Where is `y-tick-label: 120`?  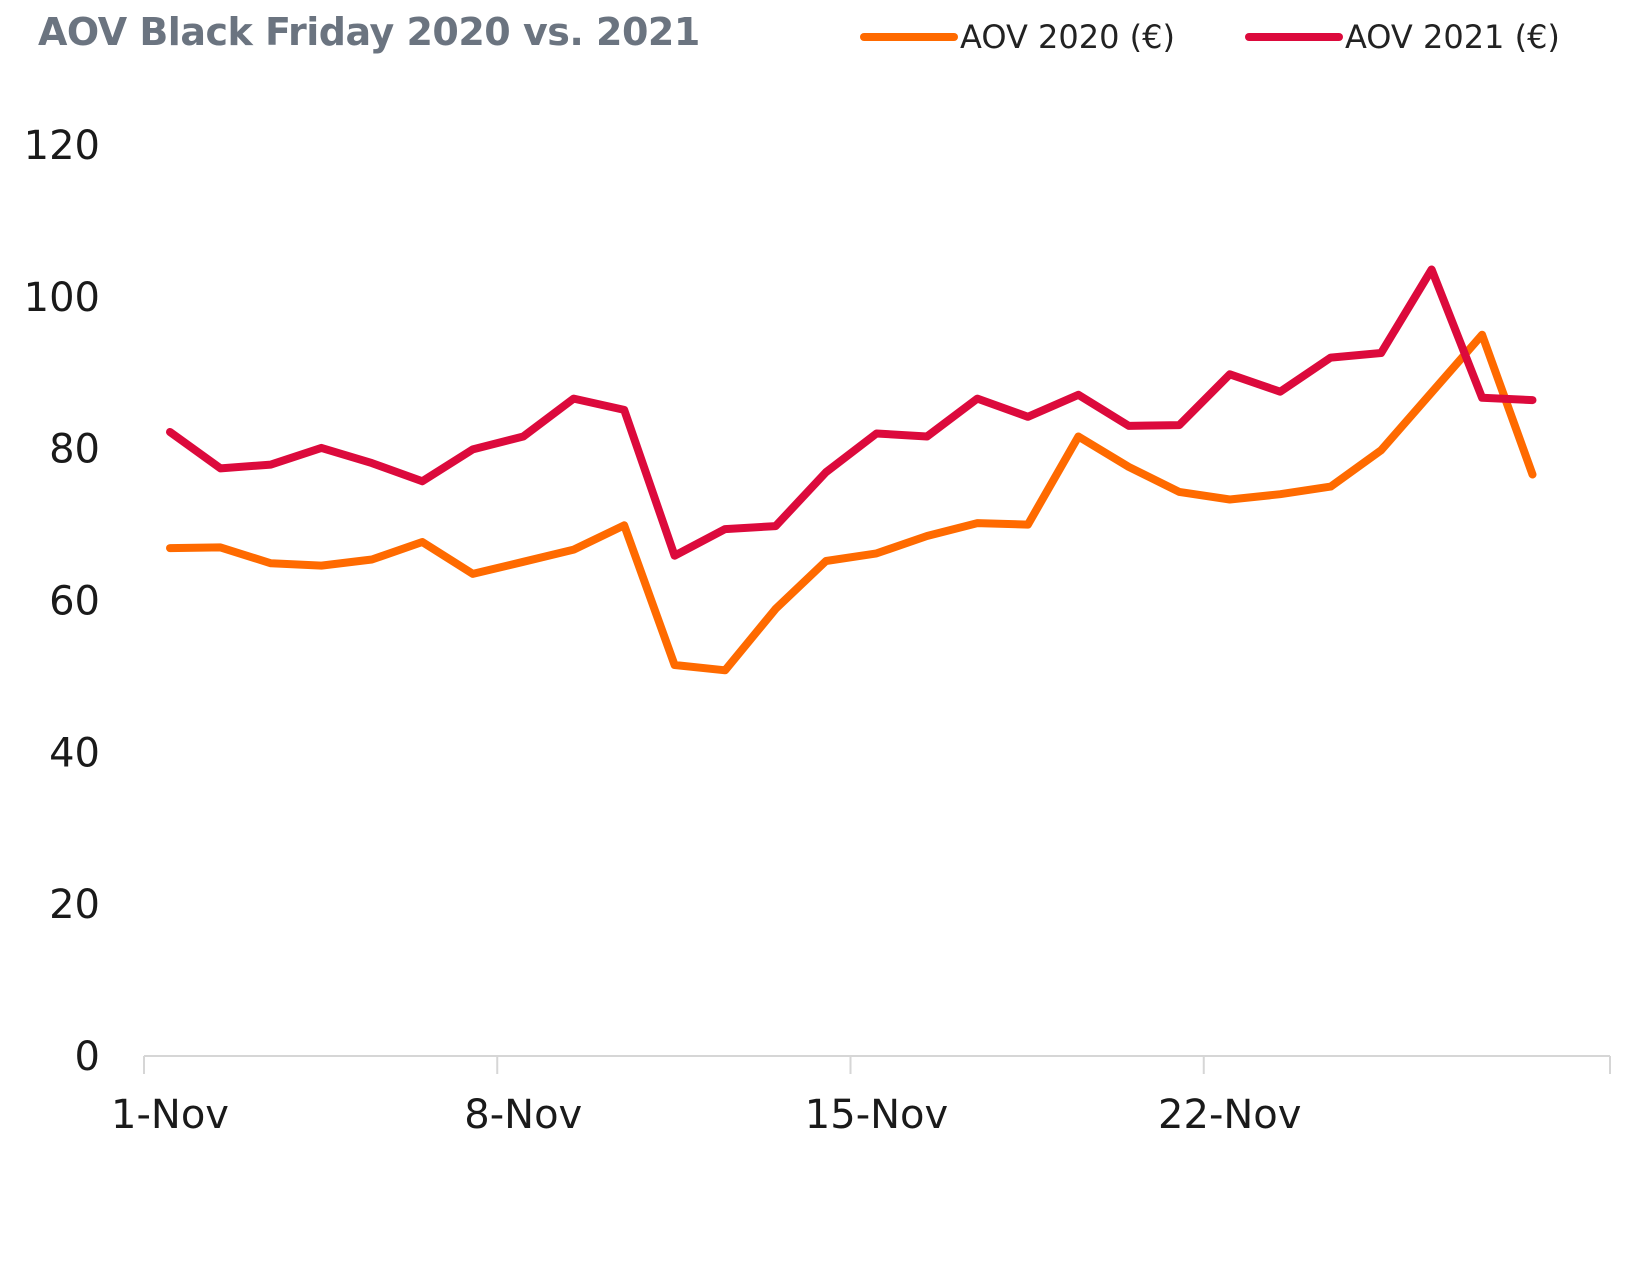
y-tick-label: 120 is located at coordinates (62, 146).